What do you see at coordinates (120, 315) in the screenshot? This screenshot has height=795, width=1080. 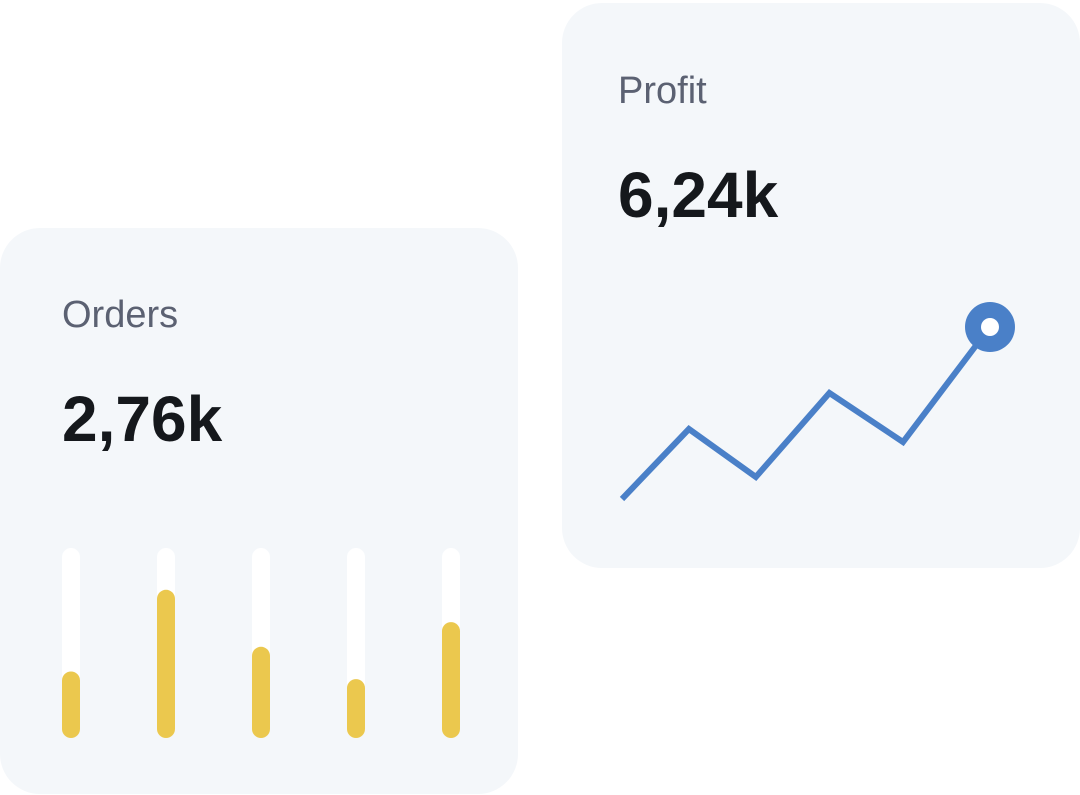 I see `card-label: Orders` at bounding box center [120, 315].